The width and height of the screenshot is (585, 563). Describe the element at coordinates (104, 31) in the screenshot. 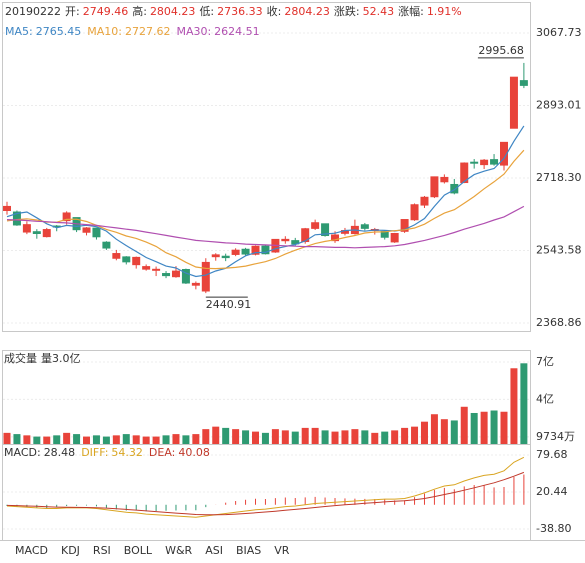

I see `legend-text: MA10:` at that location.